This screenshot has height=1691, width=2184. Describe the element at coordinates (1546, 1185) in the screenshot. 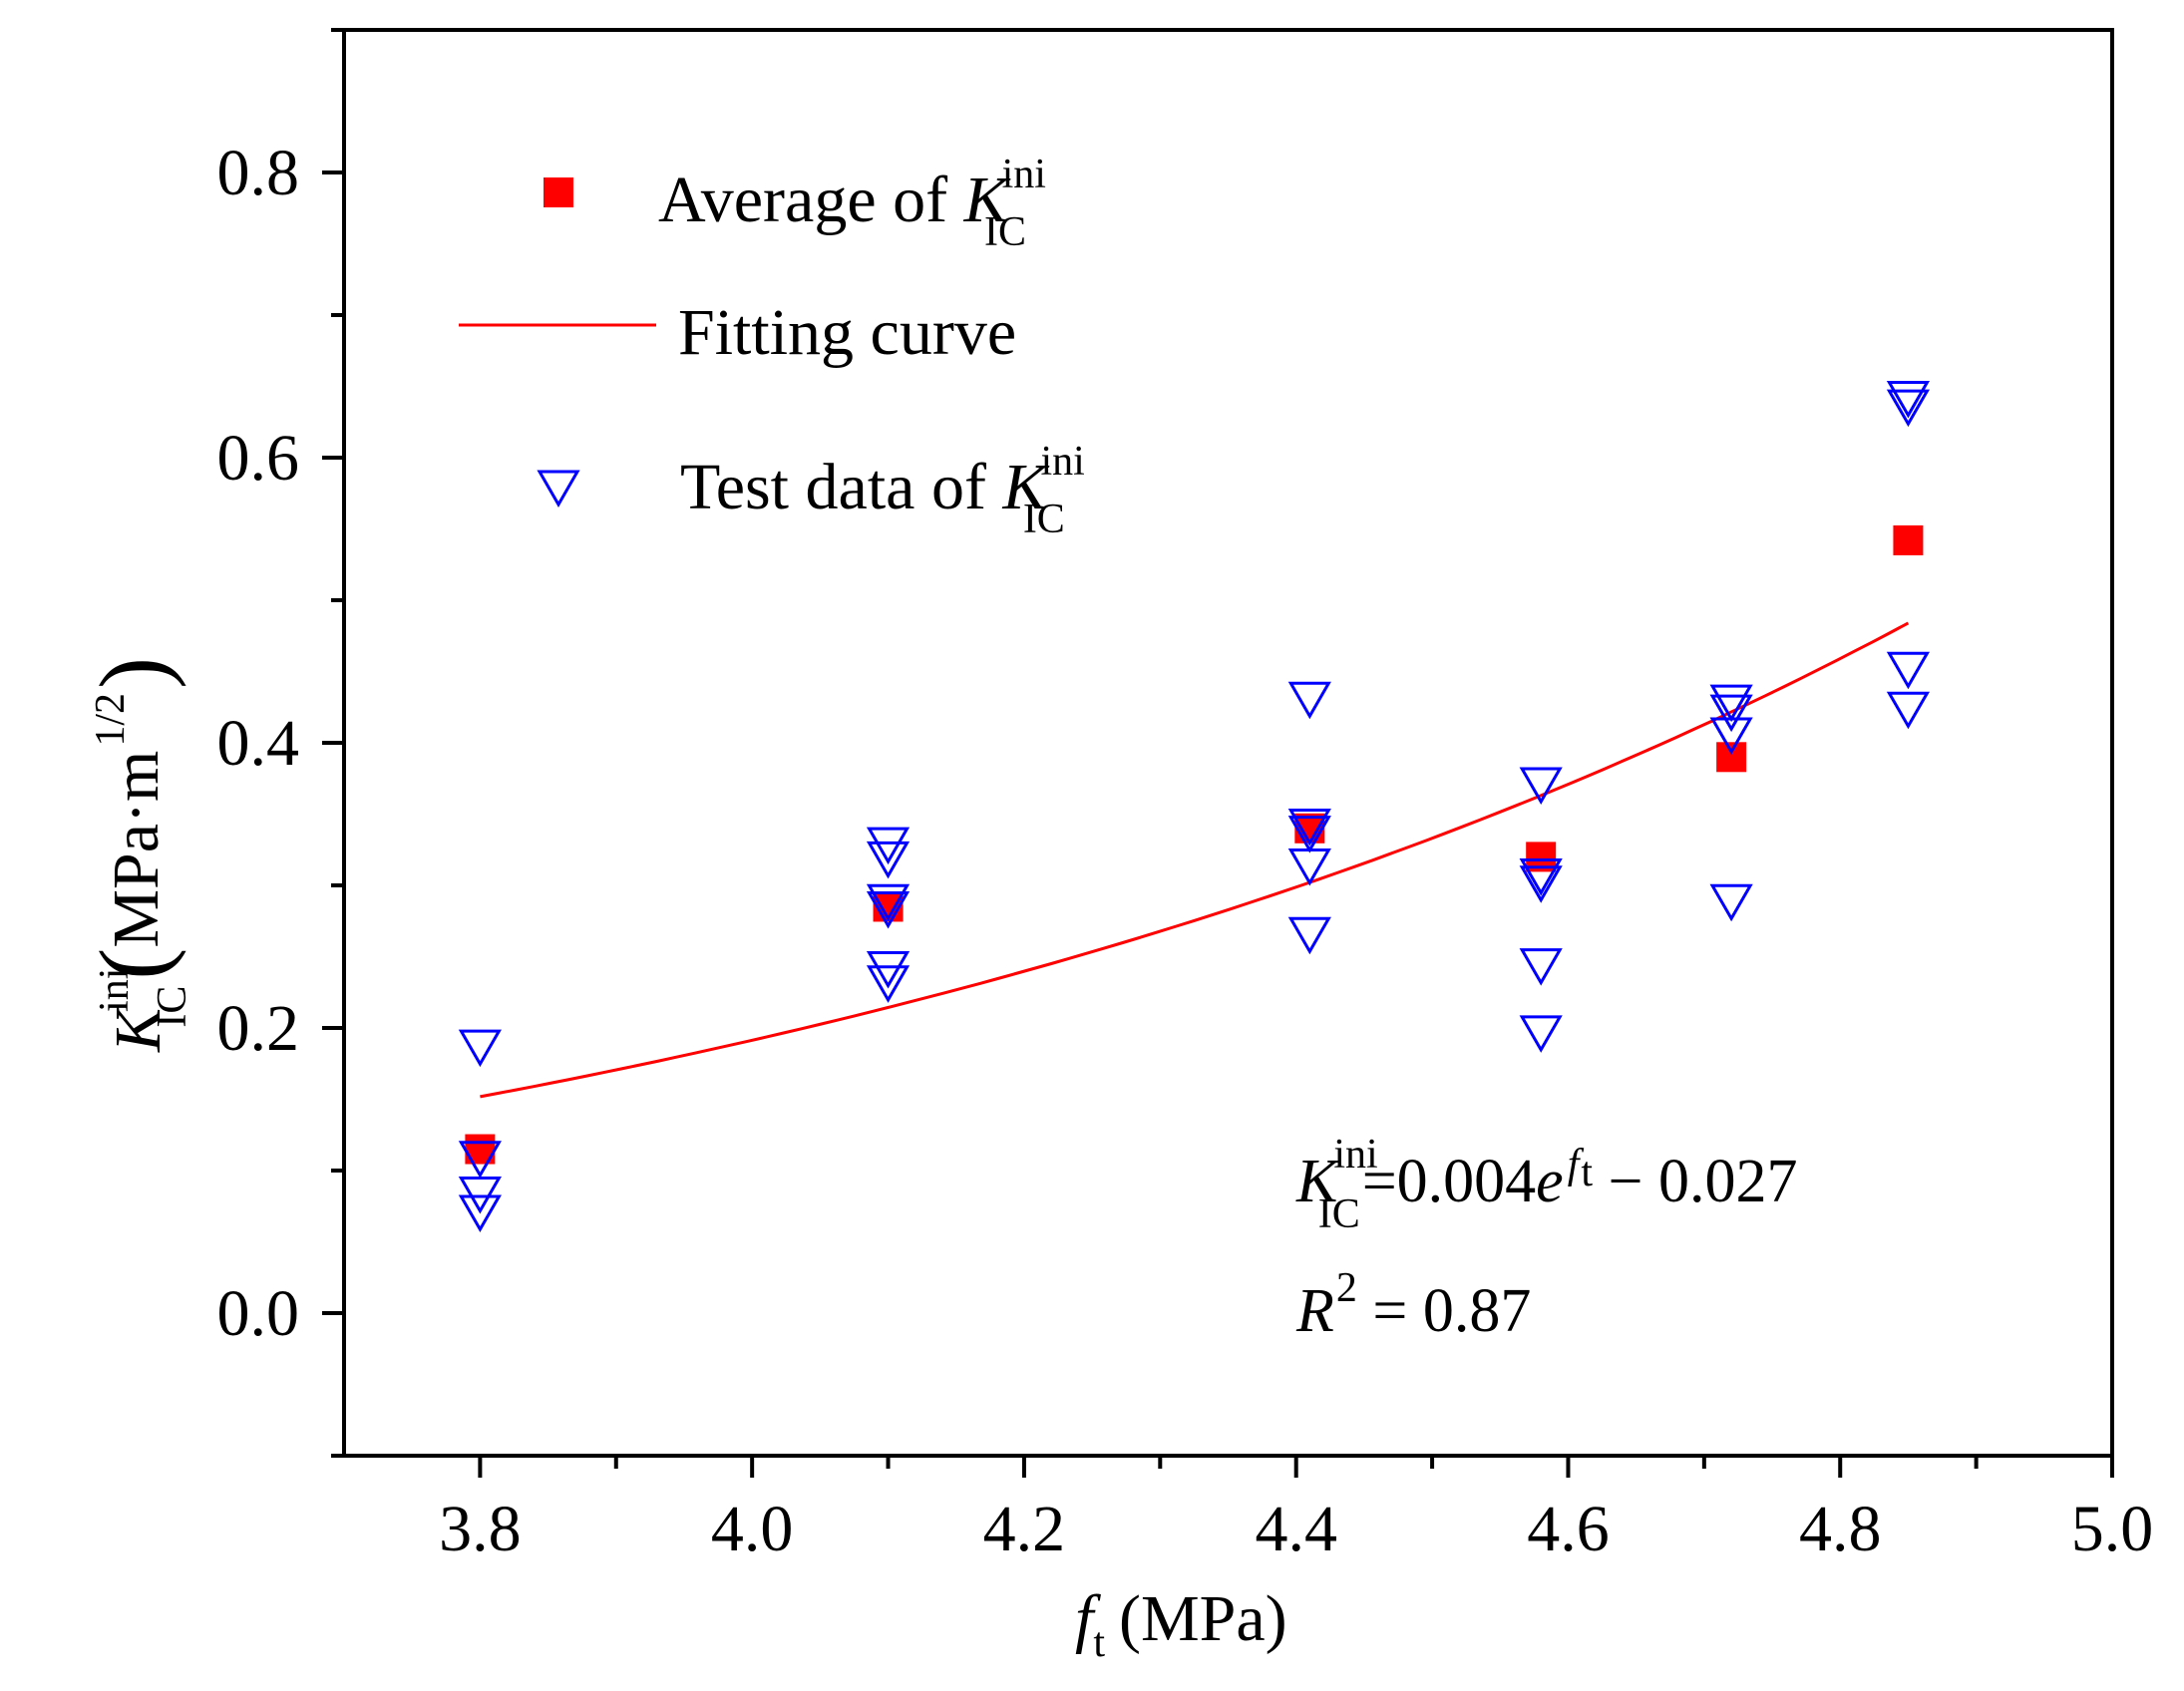

I see `fit-equation: Kini IC=0.004eft − 0.027` at that location.